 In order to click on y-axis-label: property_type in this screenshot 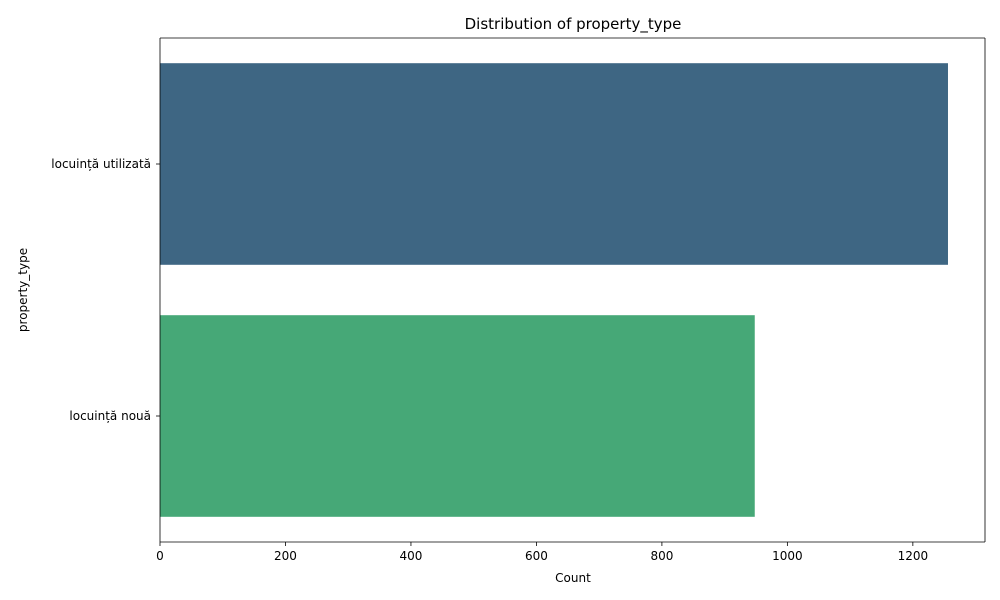, I will do `click(23, 290)`.